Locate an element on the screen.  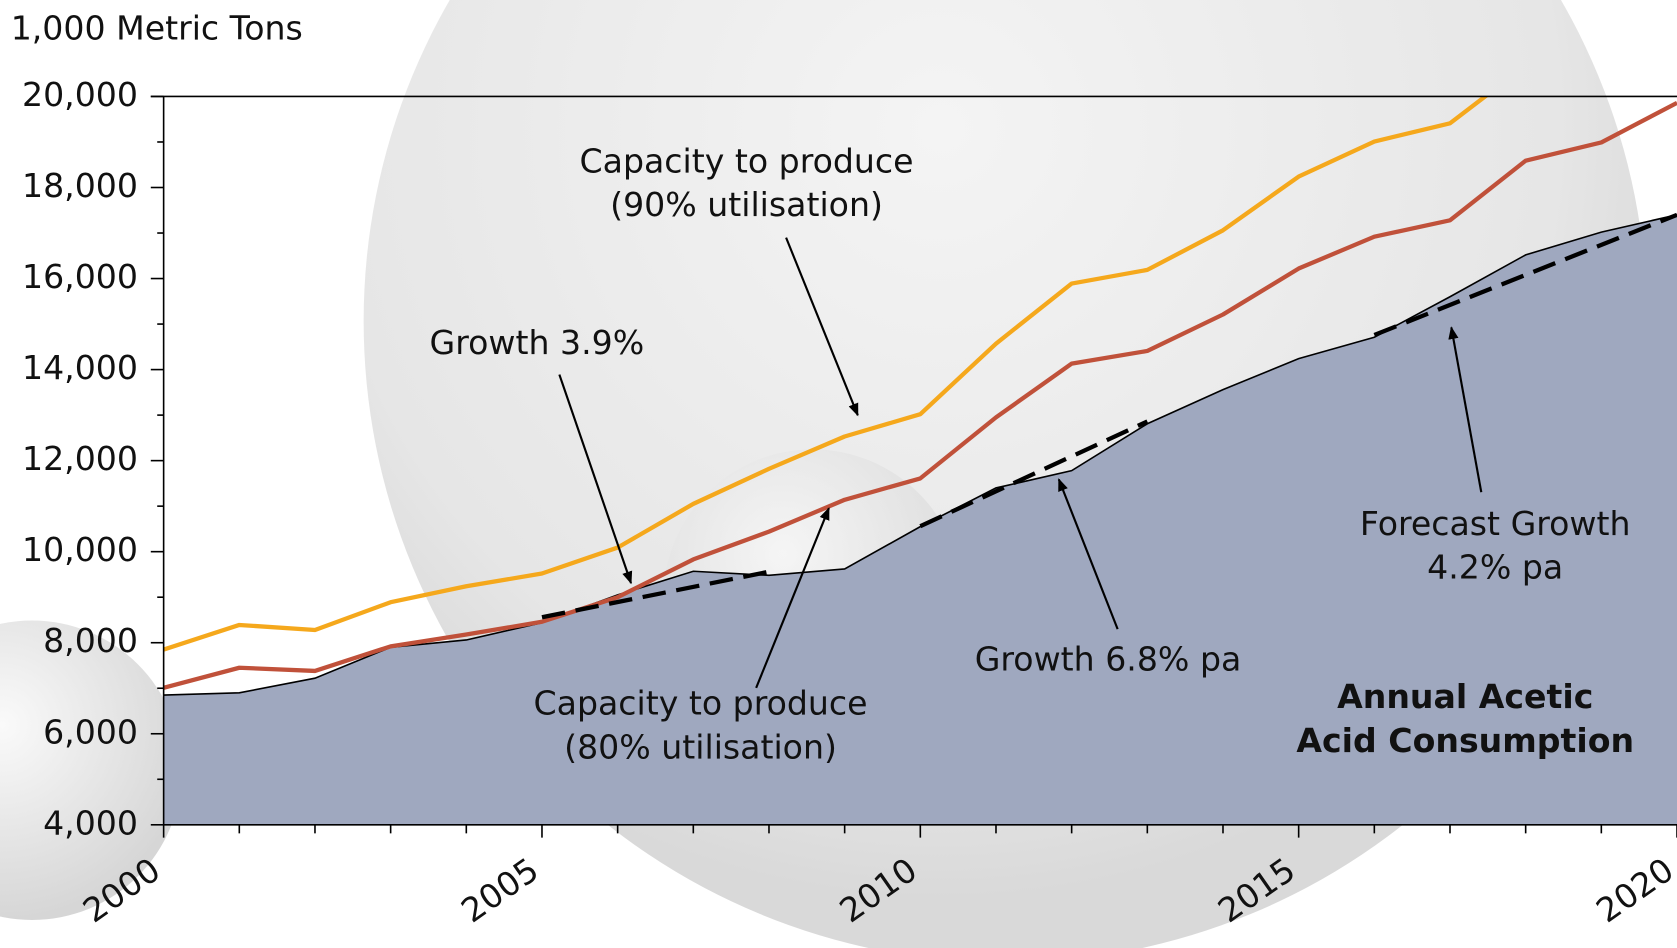
annotation: Forecast Growth is located at coordinates (1495, 523).